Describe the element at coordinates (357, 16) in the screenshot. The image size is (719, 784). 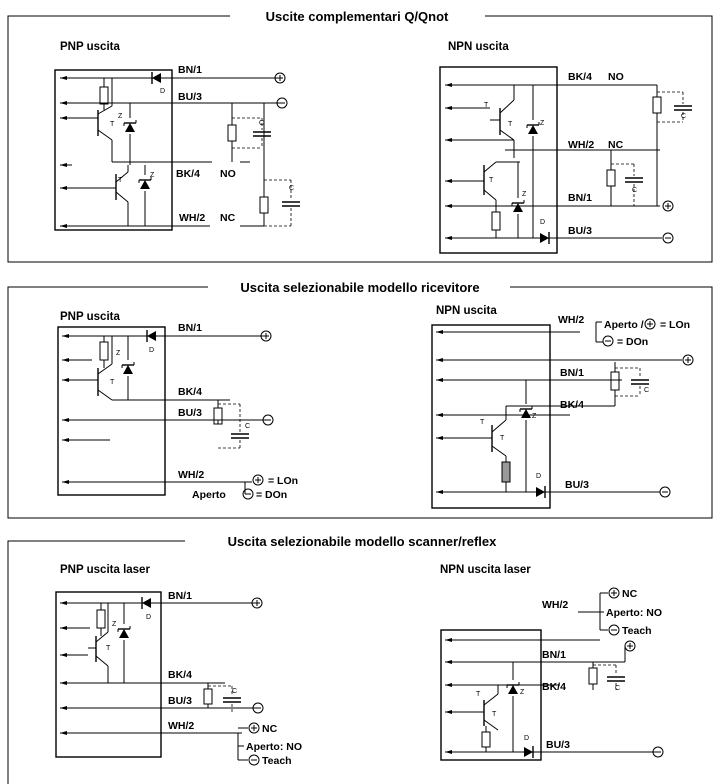
I see `section-title: Uscite complementari Q/Qnot` at that location.